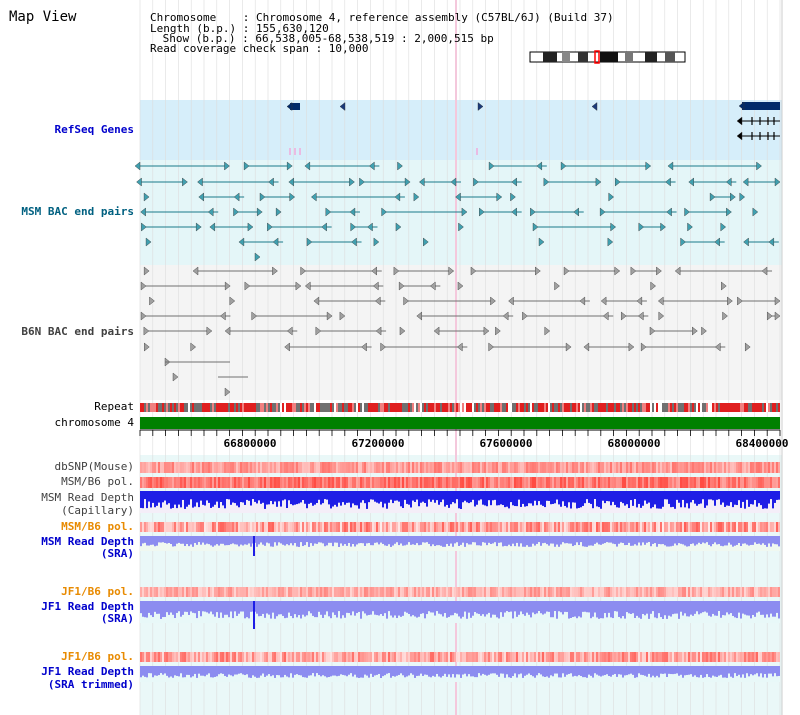 The height and width of the screenshot is (715, 800). Describe the element at coordinates (460, 331) in the screenshot. I see `b6n-bac-track` at that location.